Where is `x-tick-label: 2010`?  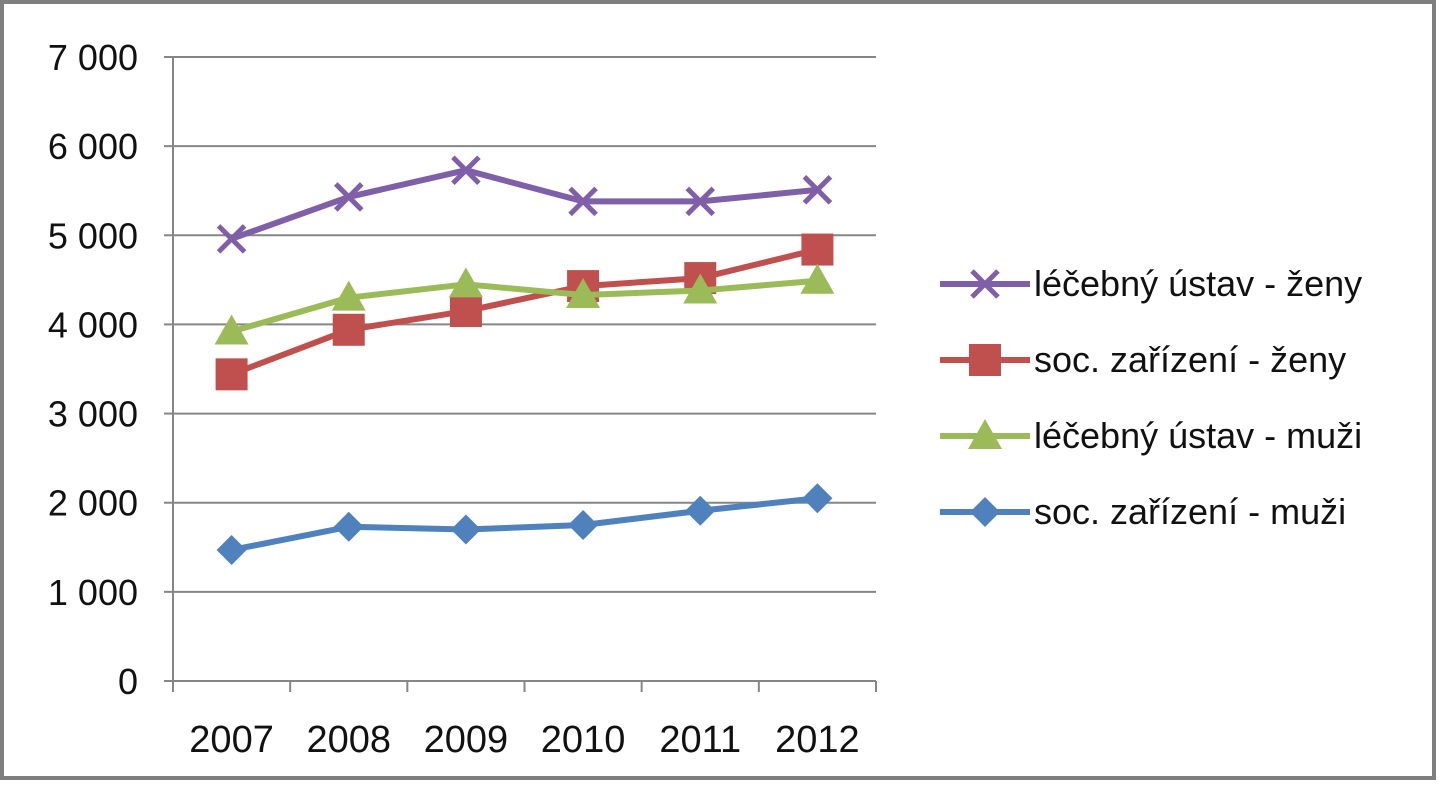
x-tick-label: 2010 is located at coordinates (583, 740).